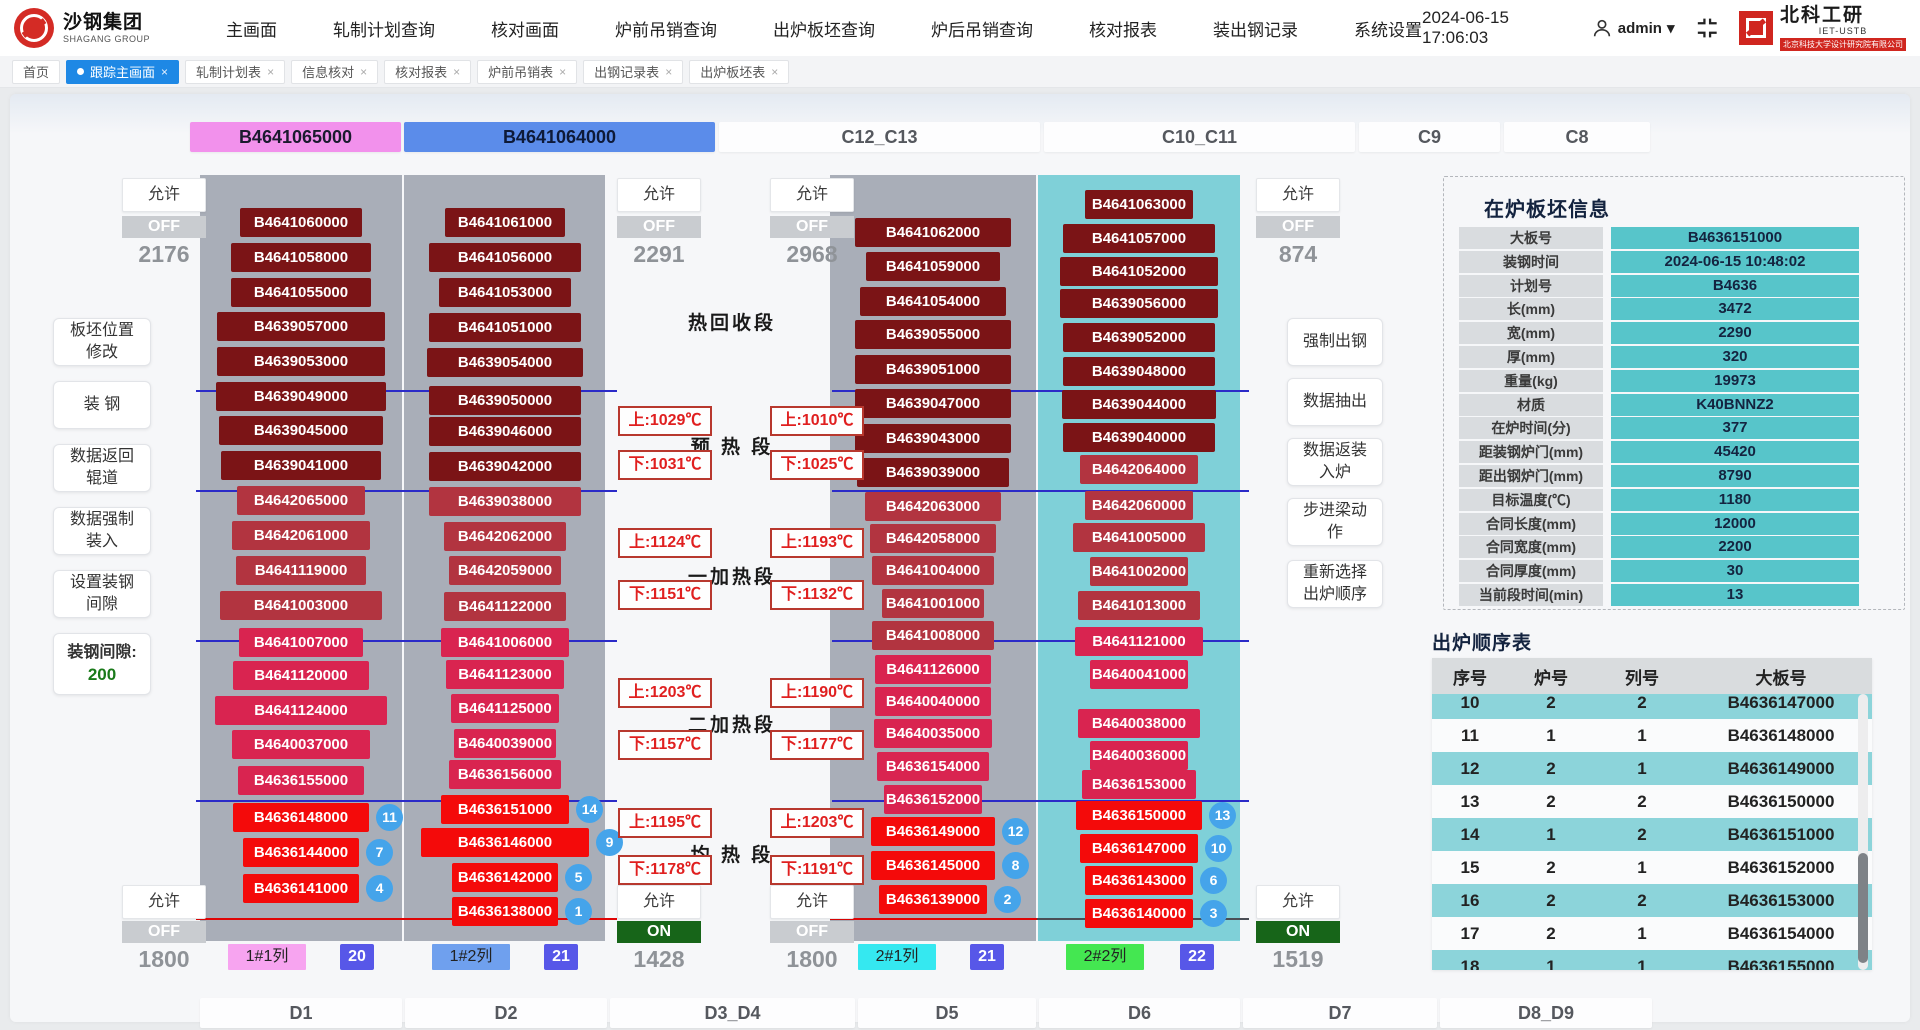  I want to click on slab-B4641059000: B4641059000, so click(933, 266).